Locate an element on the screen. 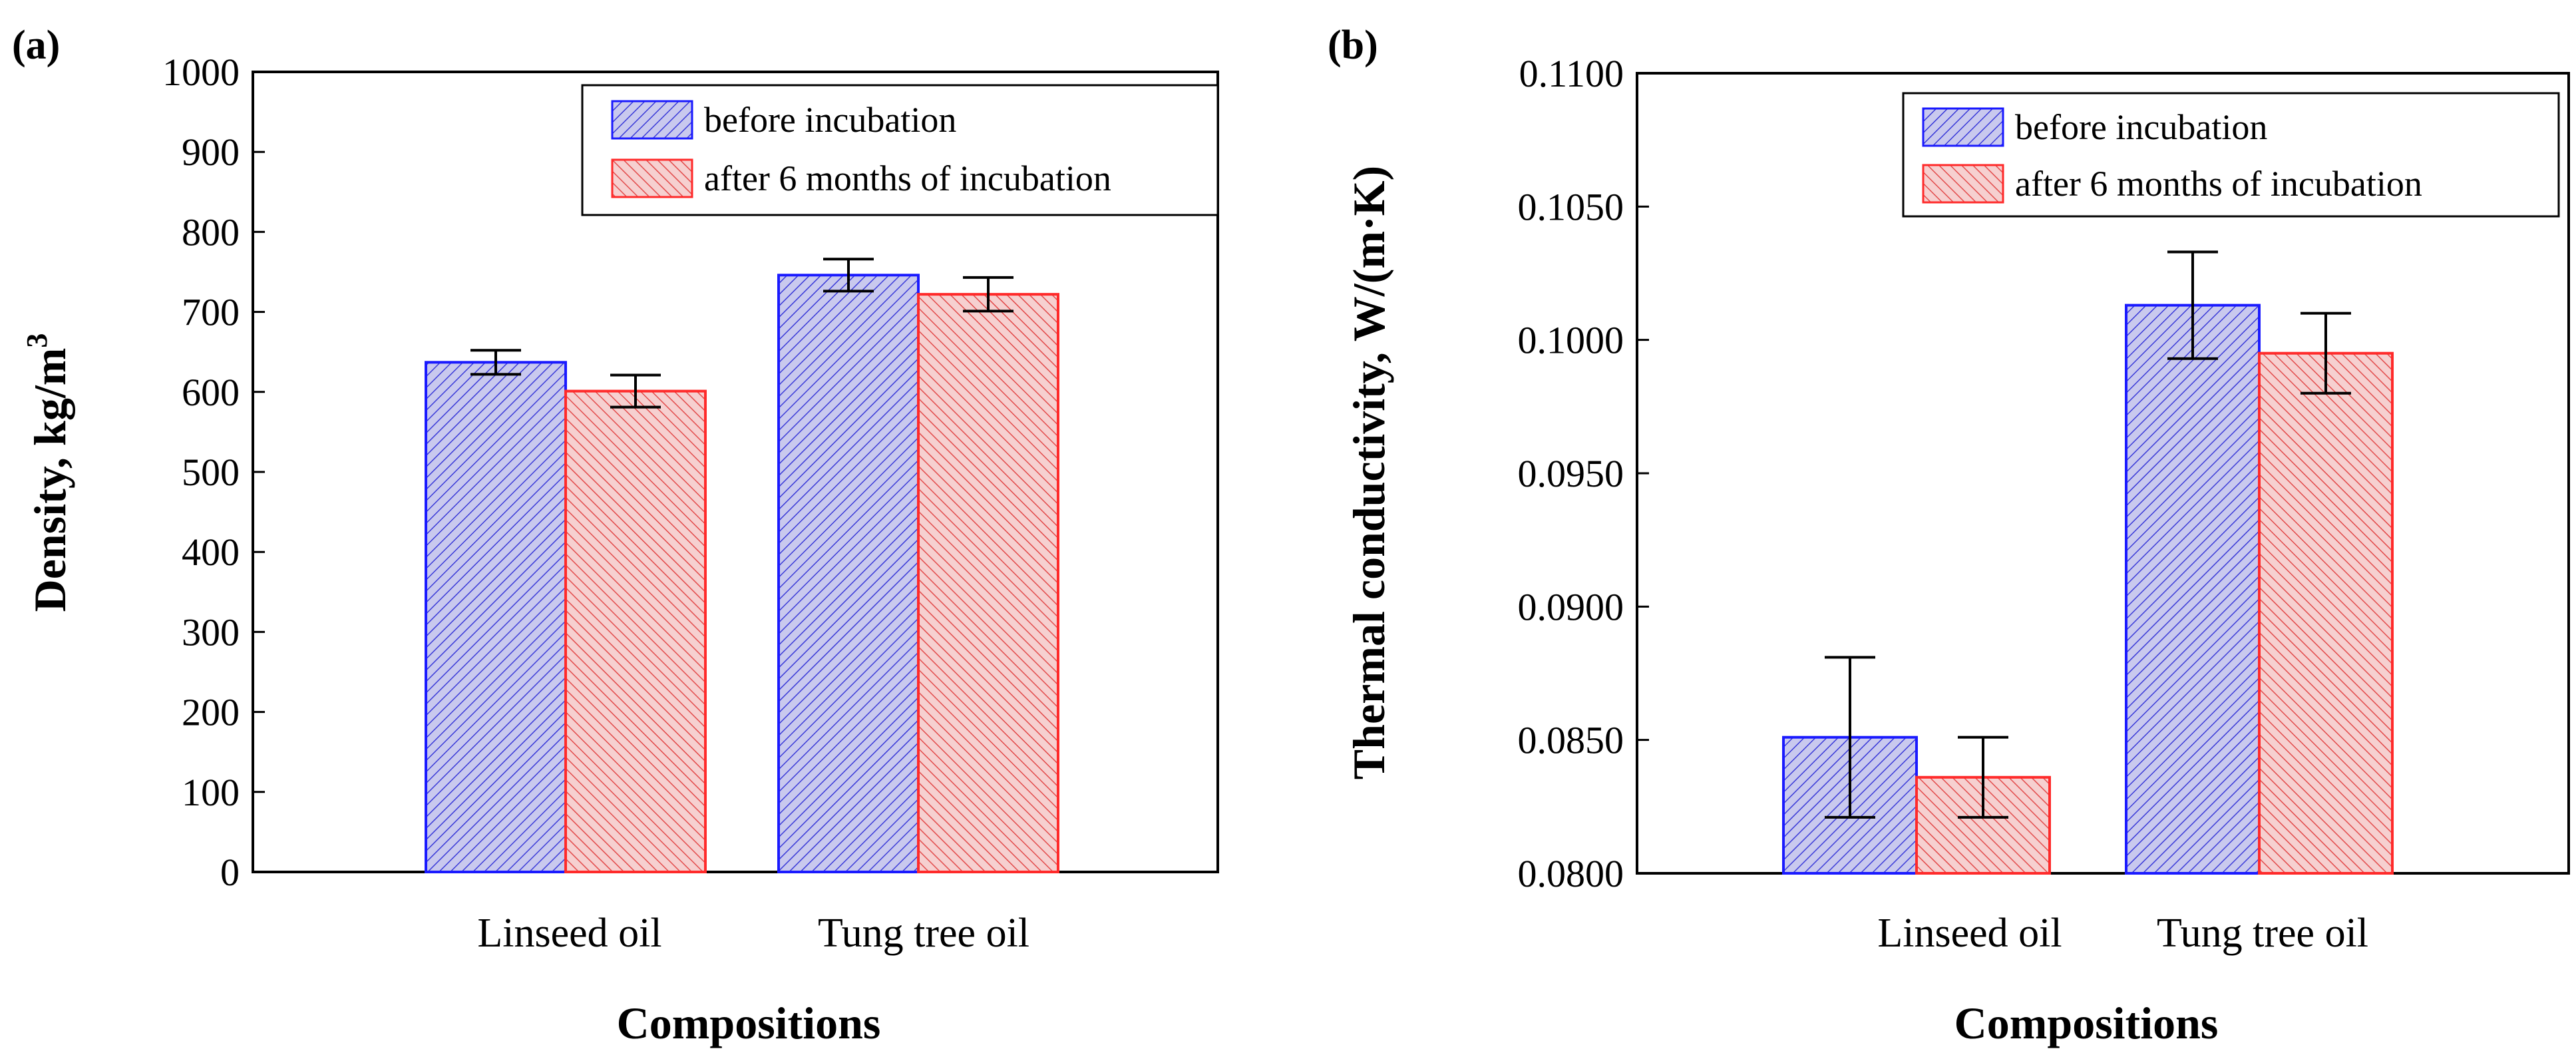  category-label-linseed-b: Linseed oil is located at coordinates (1969, 933).